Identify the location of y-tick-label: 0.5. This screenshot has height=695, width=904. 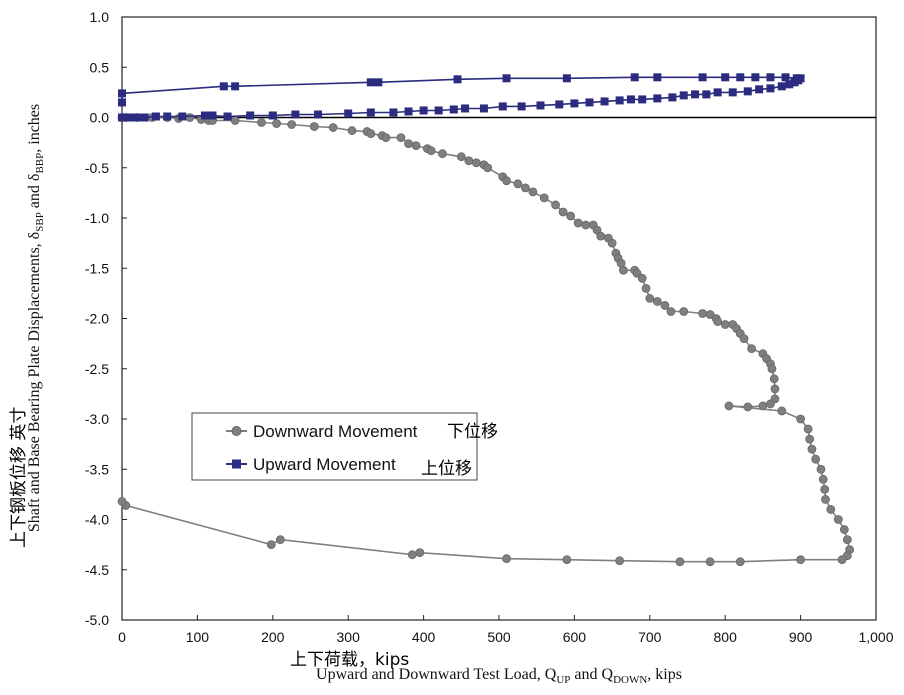
(100, 67).